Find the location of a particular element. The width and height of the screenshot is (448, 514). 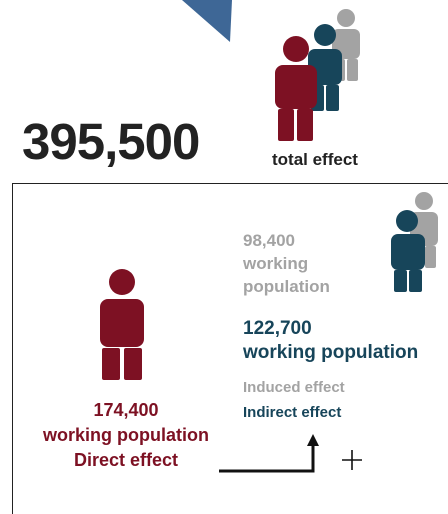

connector-arrow-icon is located at coordinates (269, 453).